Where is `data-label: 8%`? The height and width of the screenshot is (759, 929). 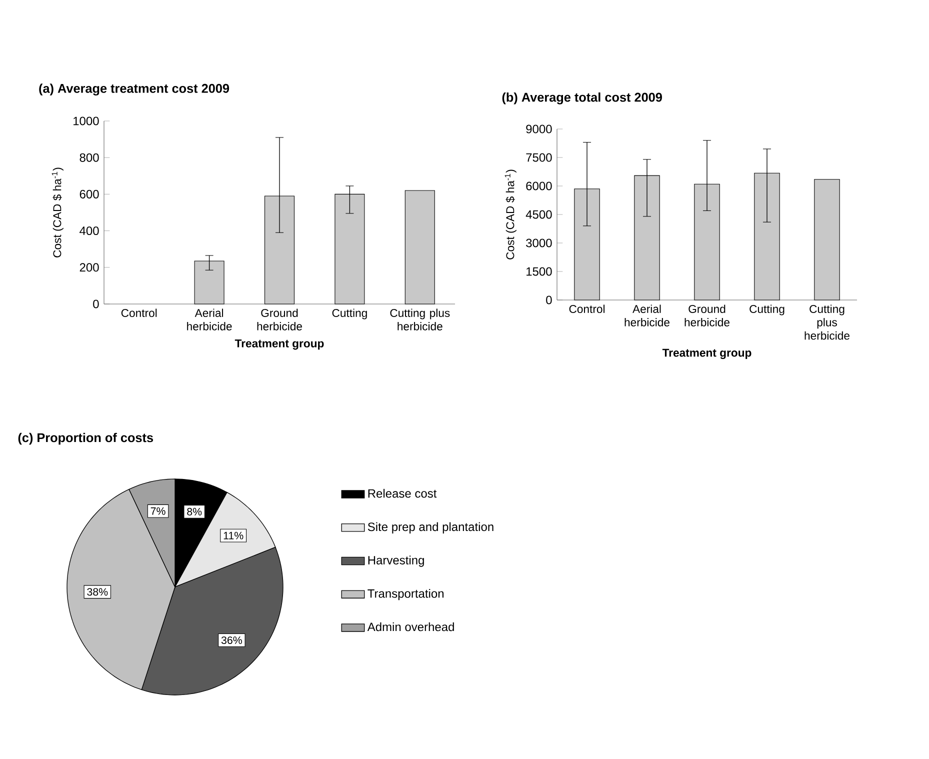
data-label: 8% is located at coordinates (194, 512).